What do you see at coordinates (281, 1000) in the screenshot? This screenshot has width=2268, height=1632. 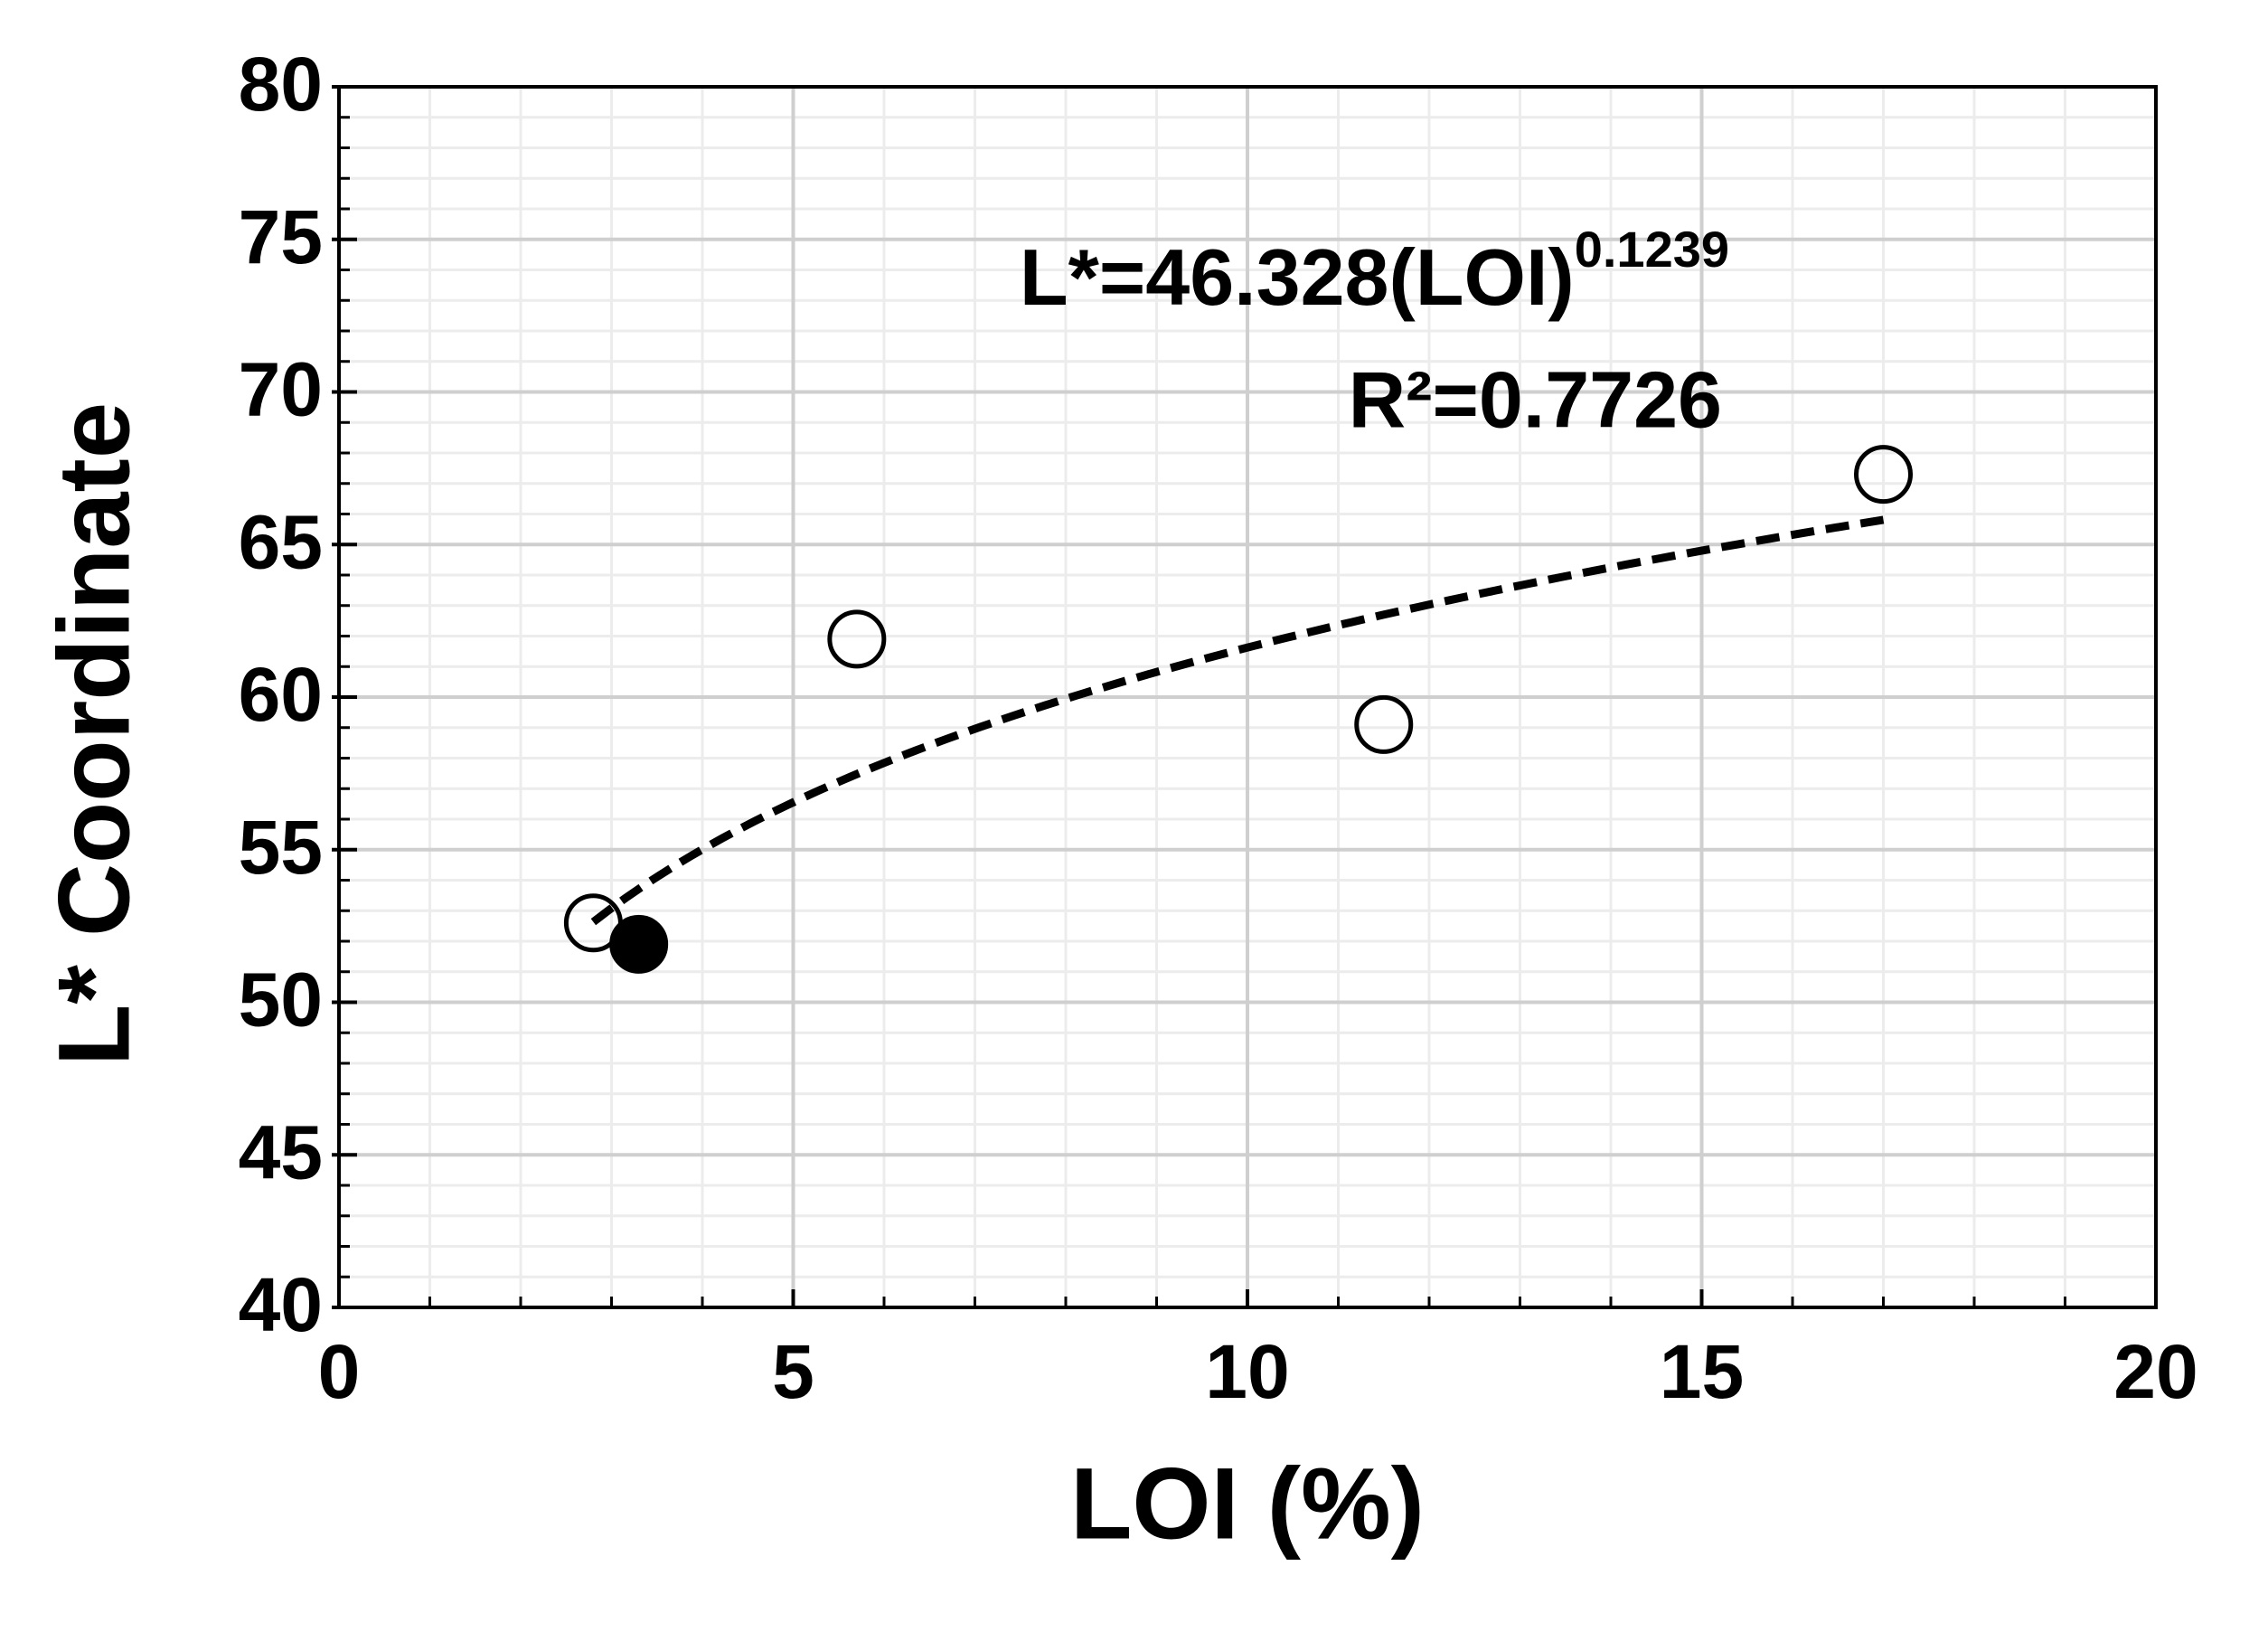 I see `y-tick-label: 50` at bounding box center [281, 1000].